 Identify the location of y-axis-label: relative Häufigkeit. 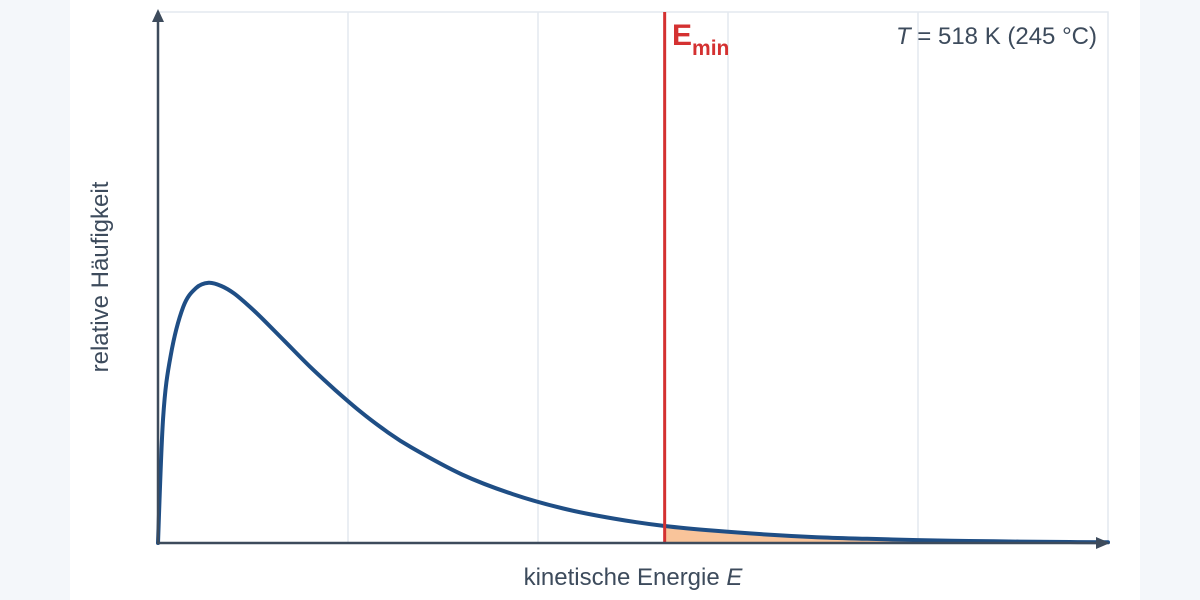
(100, 276).